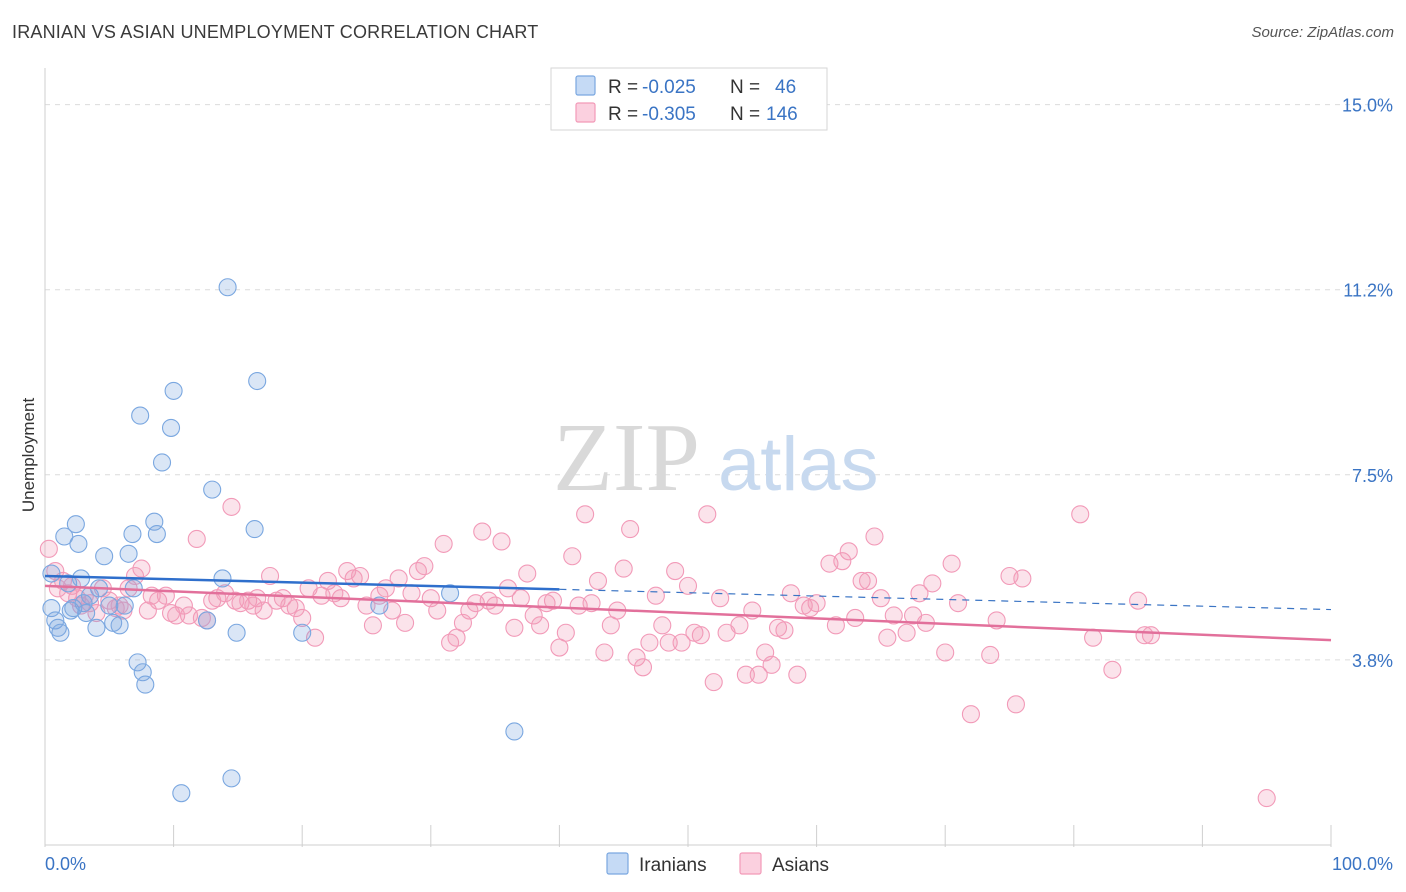  What do you see at coordinates (669, 87) in the screenshot?
I see `legend-r-value-1: -0.025` at bounding box center [669, 87].